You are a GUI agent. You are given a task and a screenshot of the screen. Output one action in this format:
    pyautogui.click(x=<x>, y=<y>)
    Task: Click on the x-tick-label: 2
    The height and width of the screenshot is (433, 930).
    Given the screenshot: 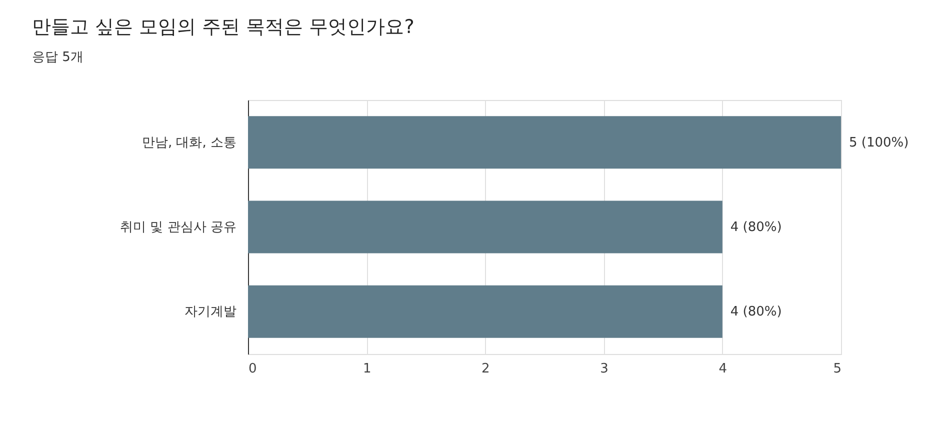 What is the action you would take?
    pyautogui.click(x=486, y=369)
    